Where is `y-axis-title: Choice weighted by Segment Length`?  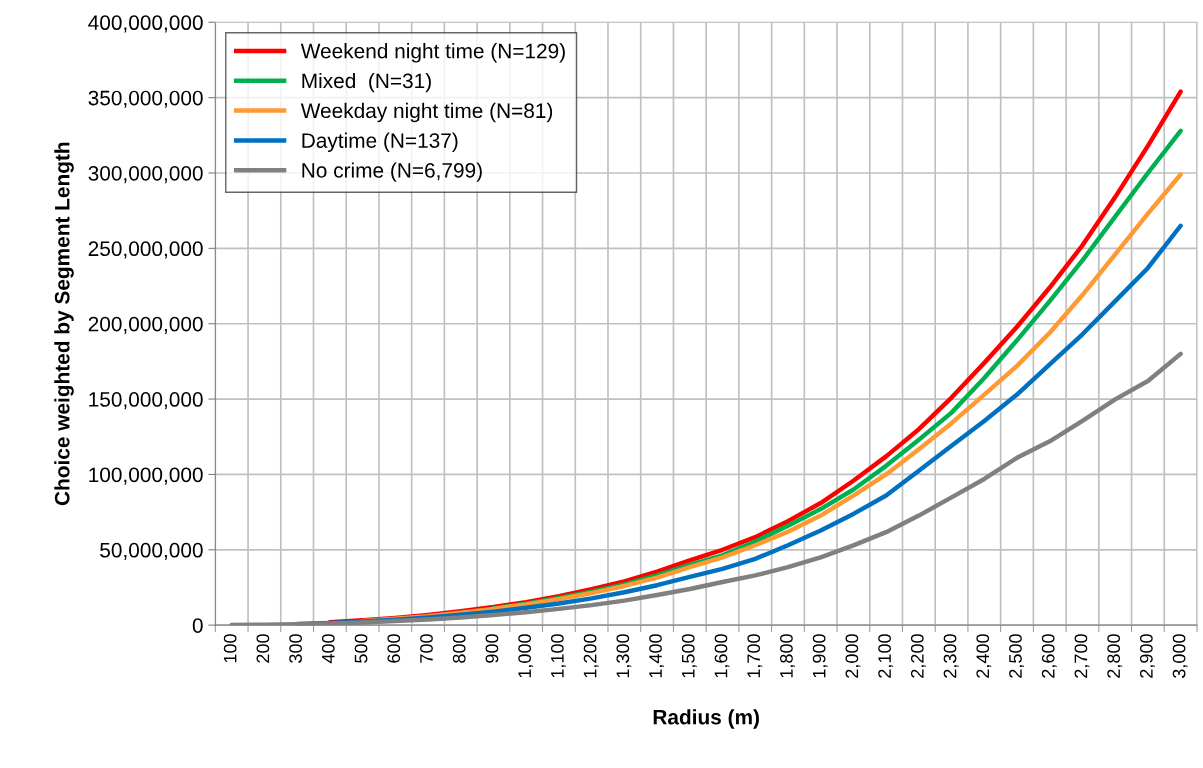 y-axis-title: Choice weighted by Segment Length is located at coordinates (64, 324).